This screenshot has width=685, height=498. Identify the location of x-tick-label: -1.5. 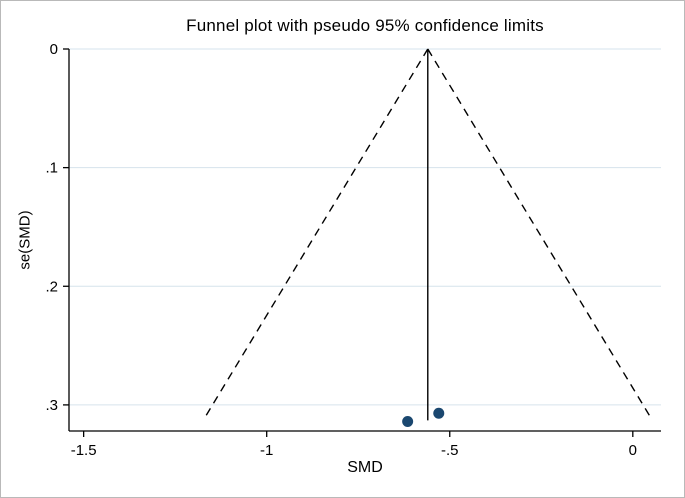
(84, 450).